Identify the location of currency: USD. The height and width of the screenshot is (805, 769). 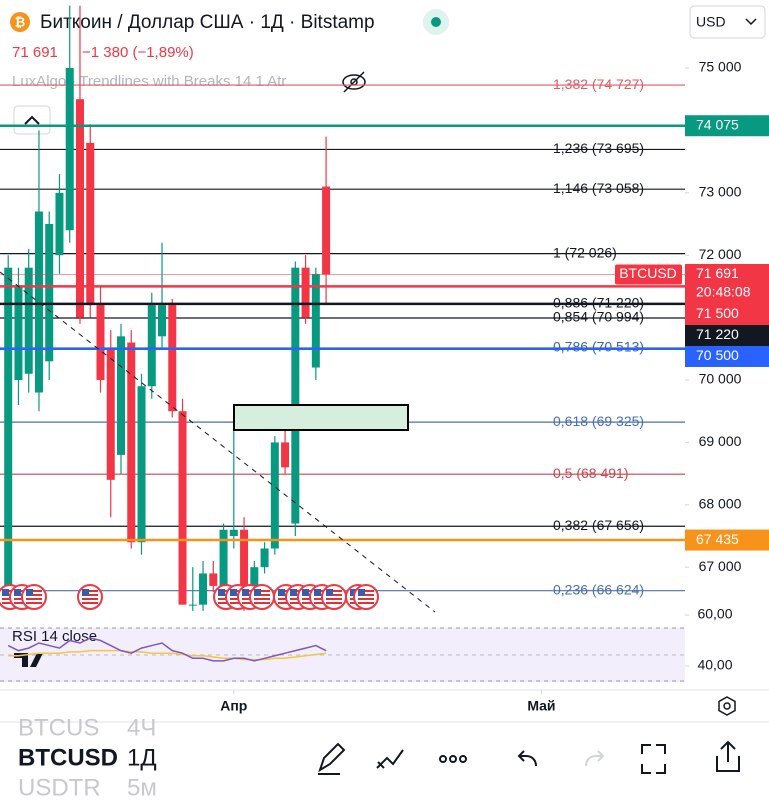
(711, 22).